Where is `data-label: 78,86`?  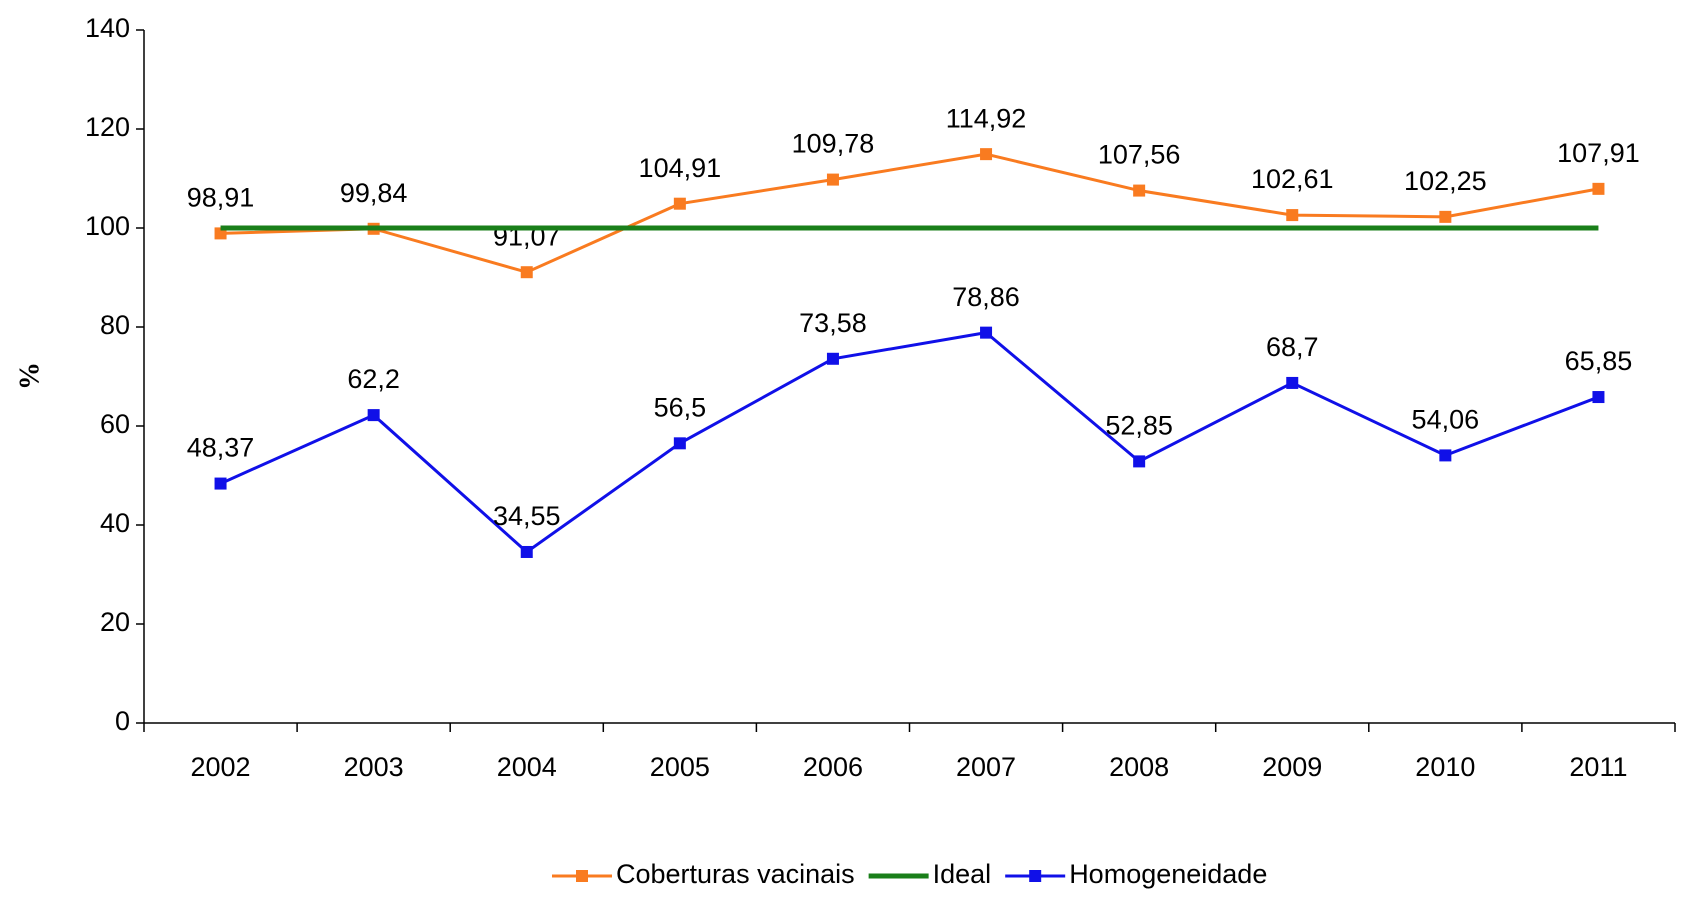
data-label: 78,86 is located at coordinates (986, 297).